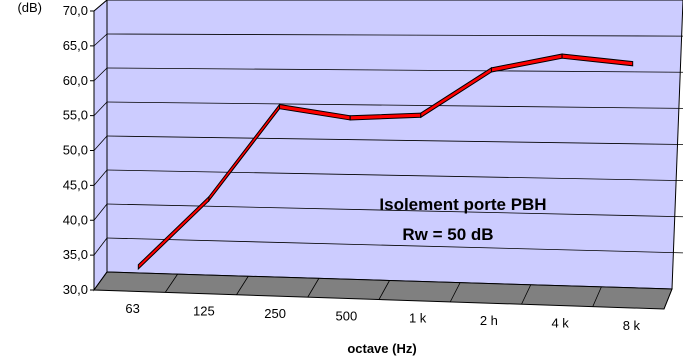  I want to click on y-tick-label: 70,0, so click(75, 10).